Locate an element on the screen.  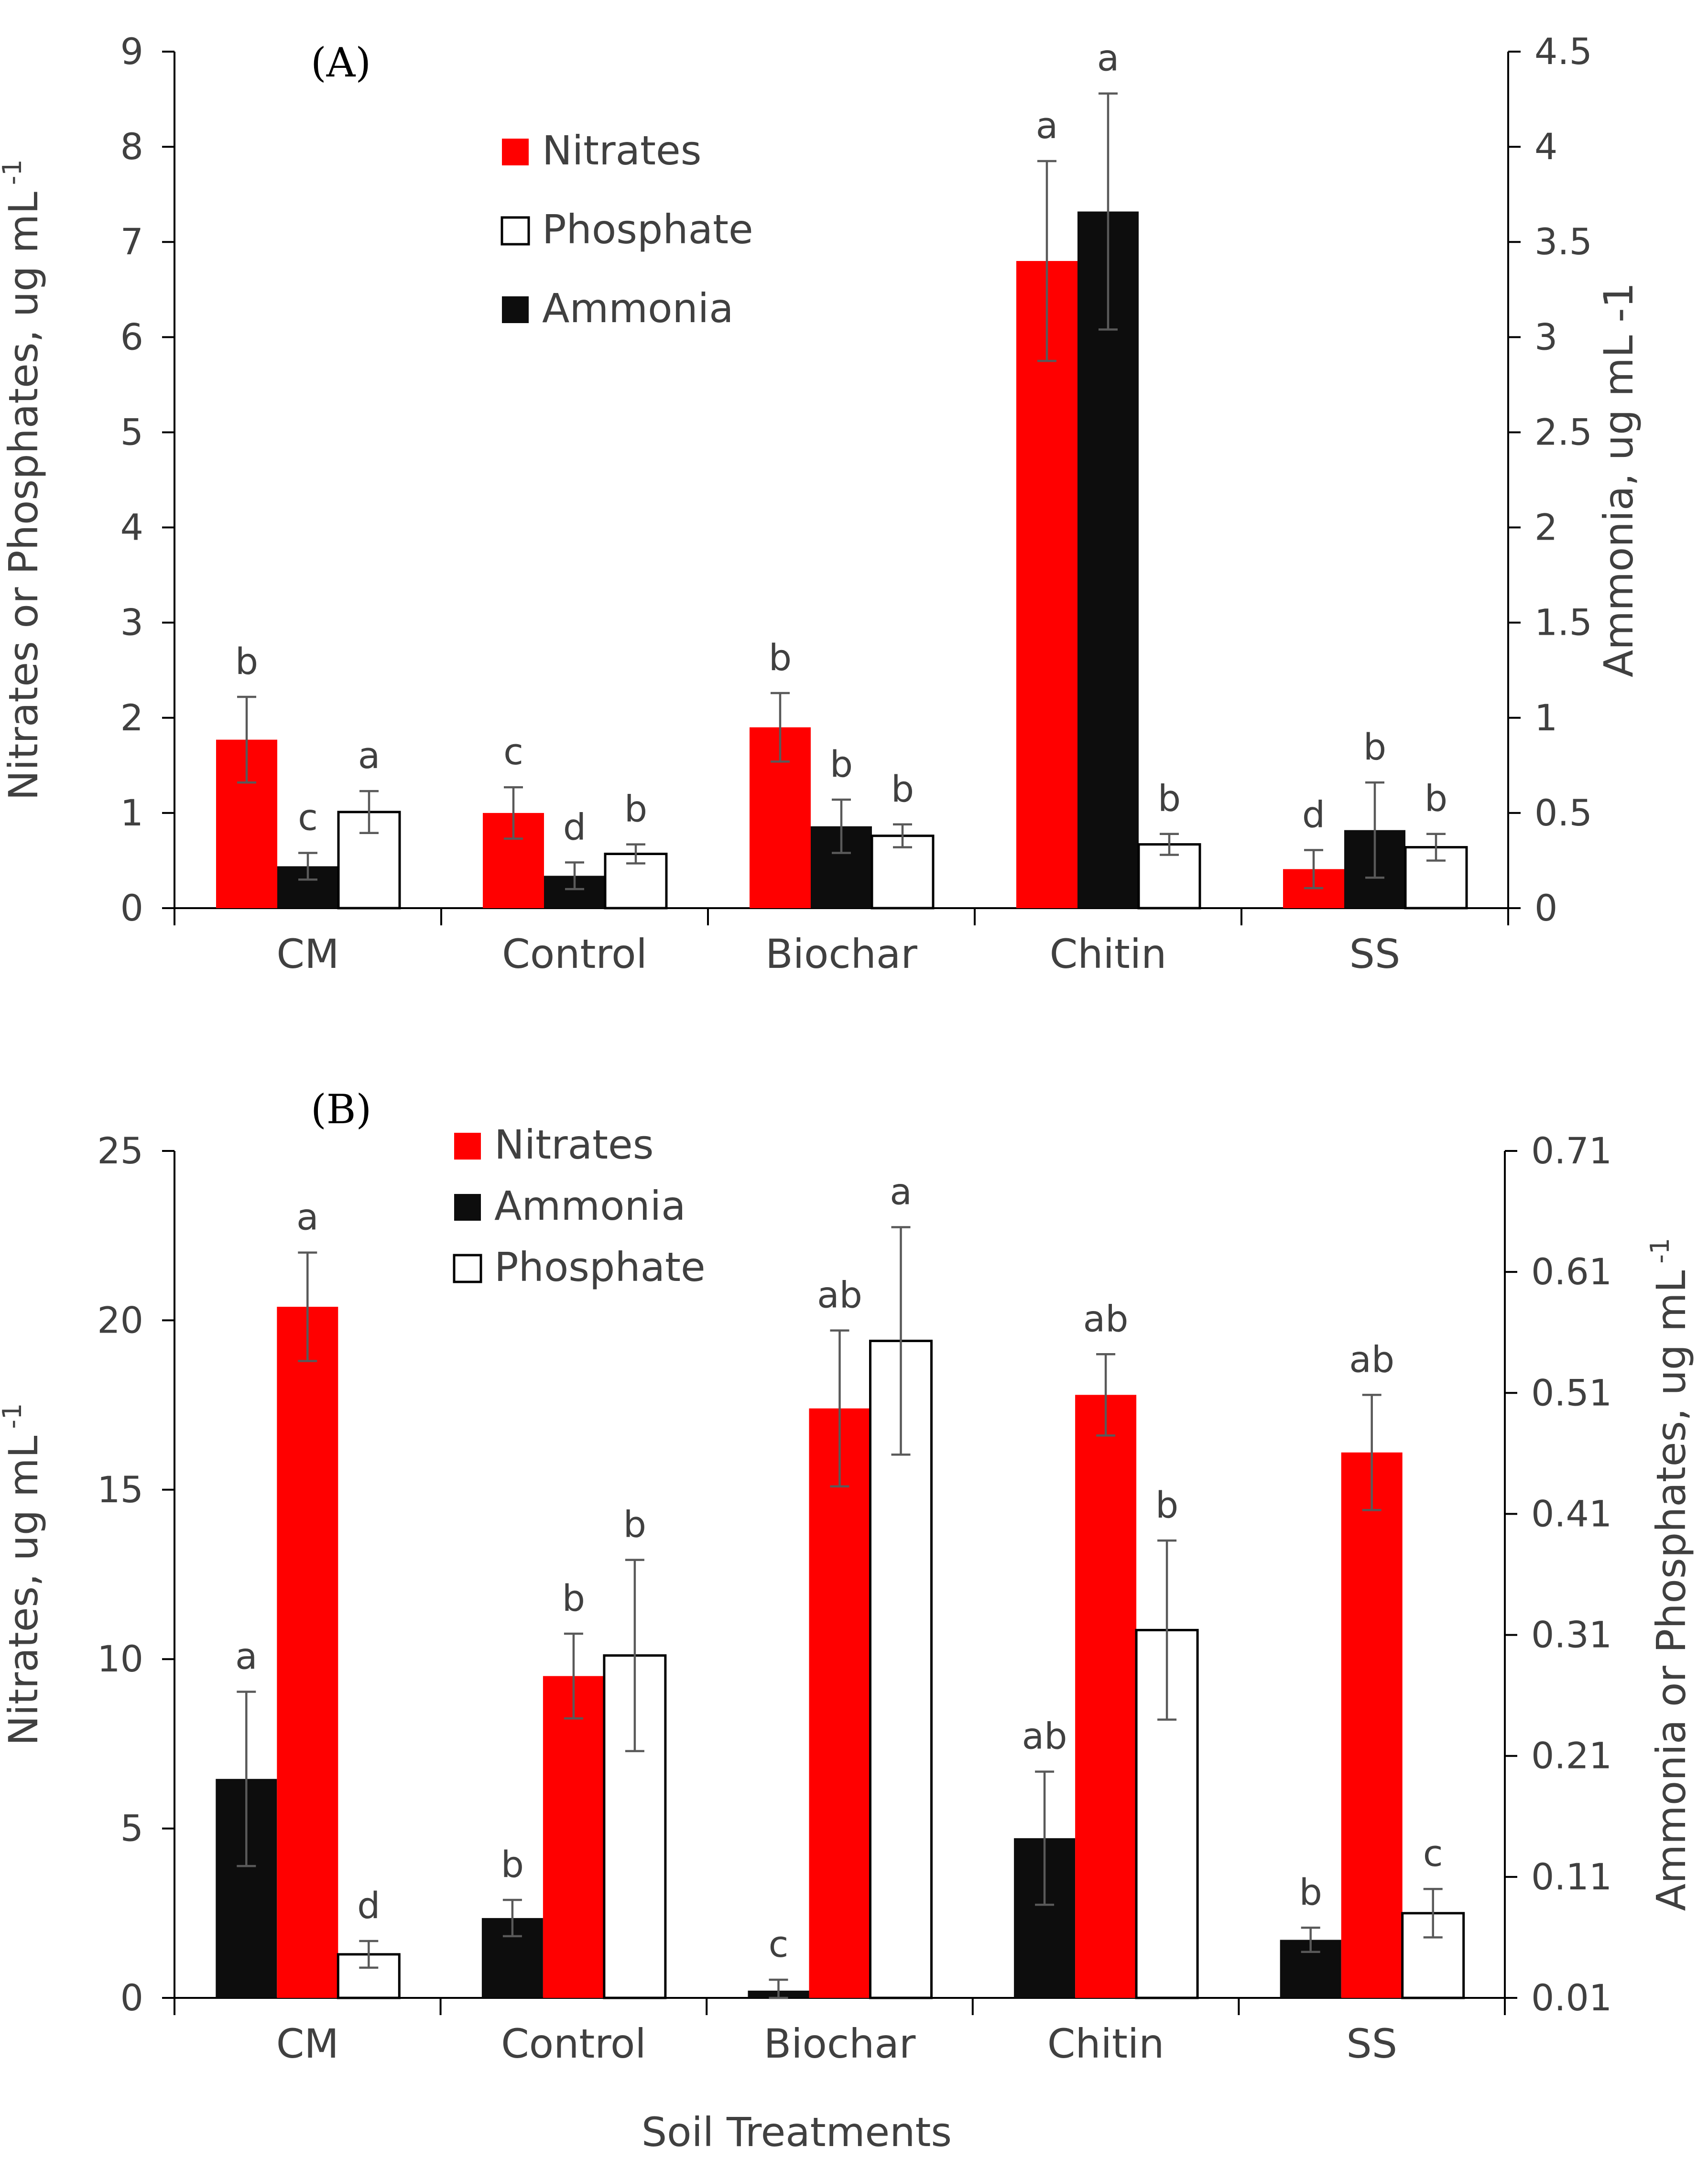
y-axis-label-text: Nitrates or Phosphates, ug mL is located at coordinates (23, 496).